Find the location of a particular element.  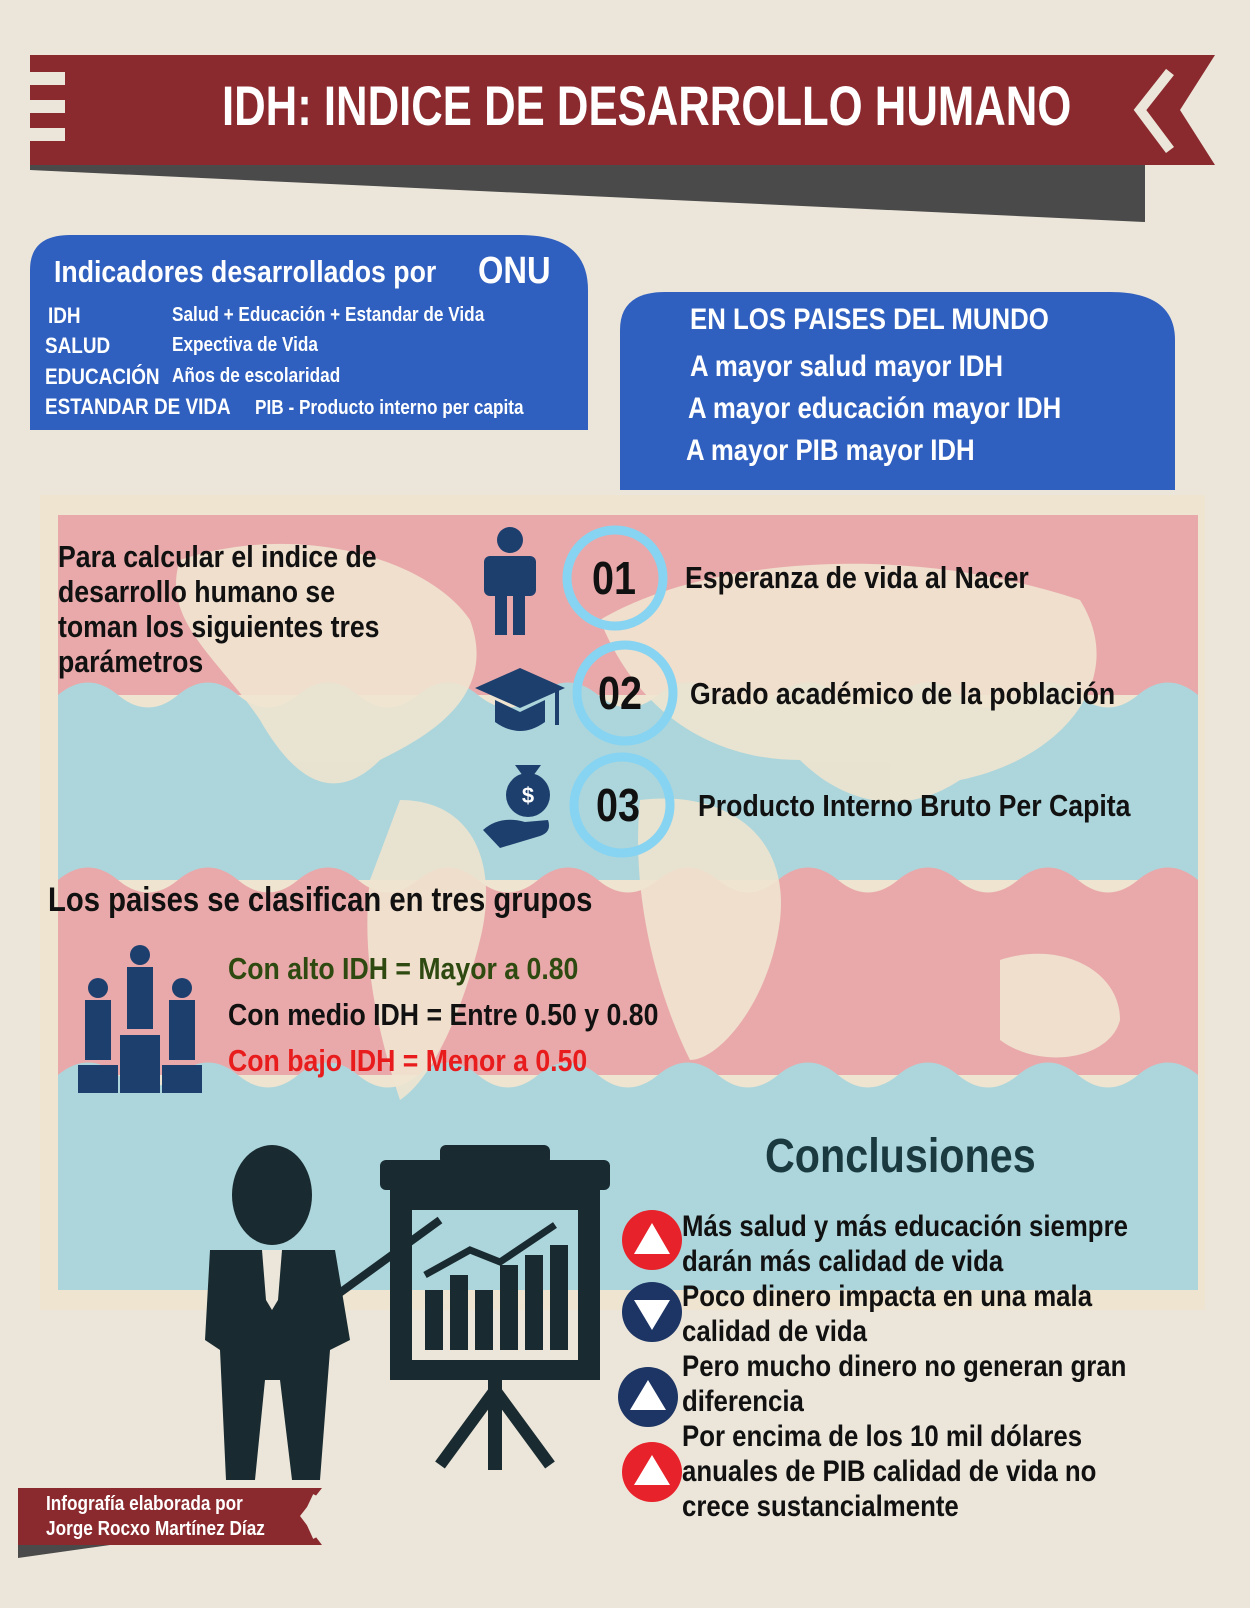

graduation-icon is located at coordinates (520, 699).